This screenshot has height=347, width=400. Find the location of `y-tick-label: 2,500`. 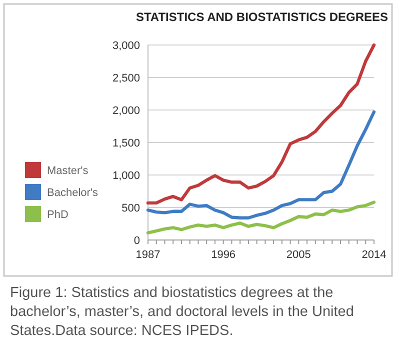

y-tick-label: 2,500 is located at coordinates (126, 78).